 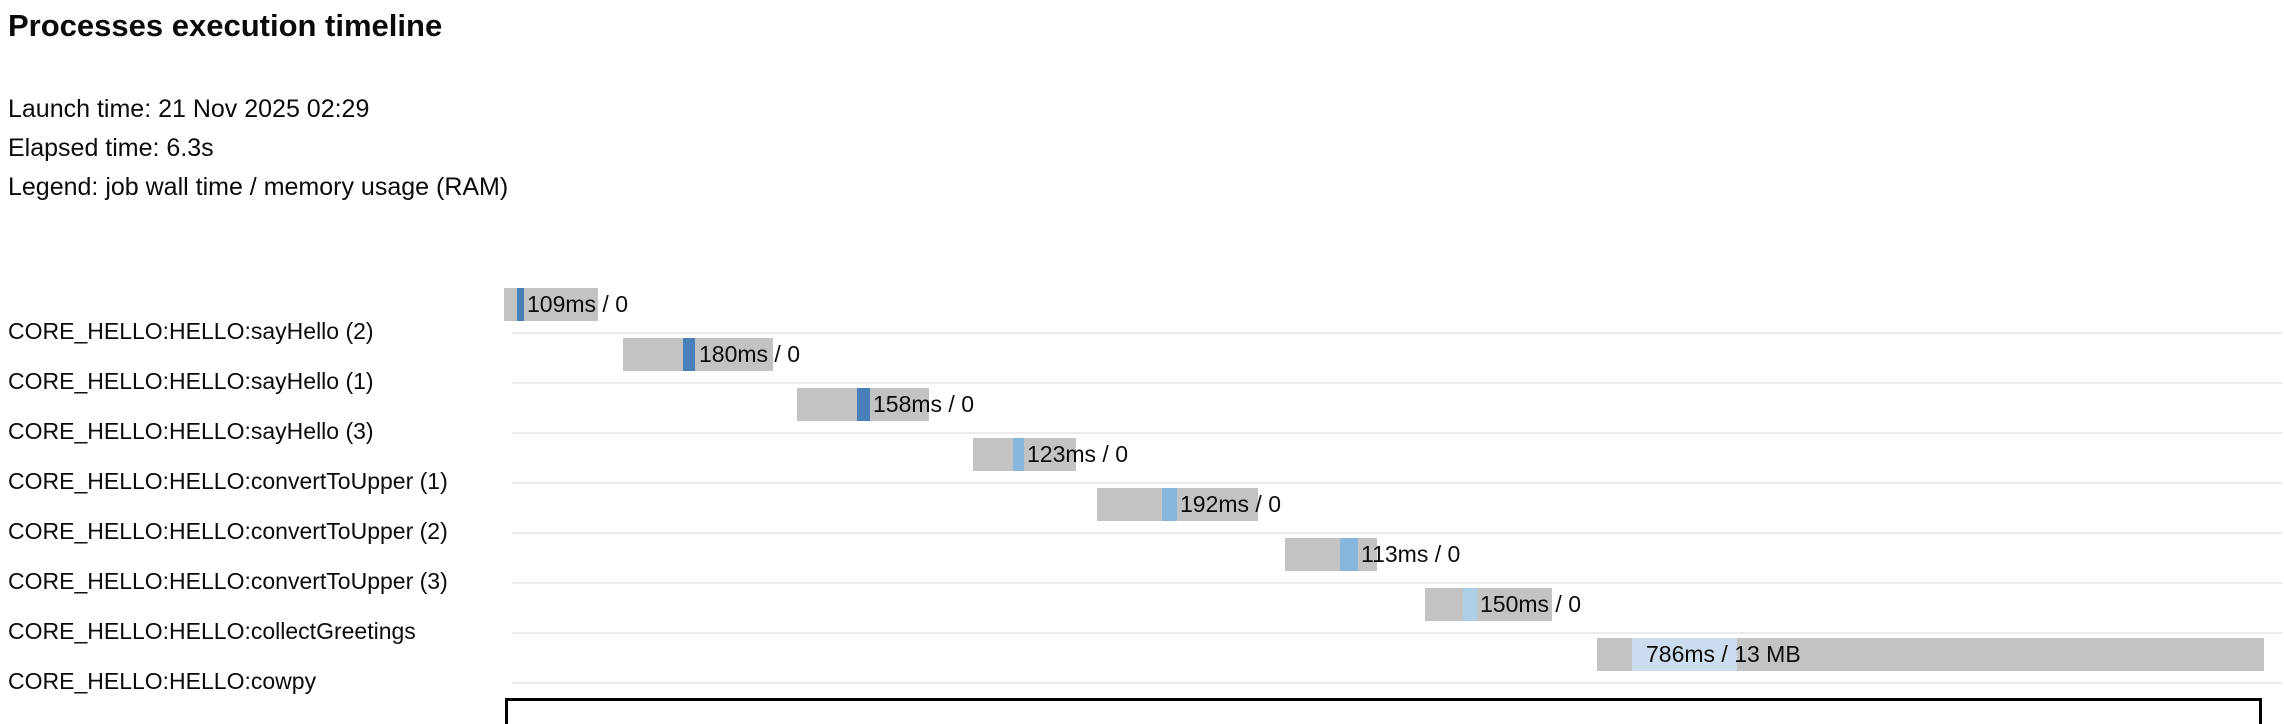 I want to click on launch-time-text: Launch time: 21 Nov 2025 02:29, so click(x=189, y=109).